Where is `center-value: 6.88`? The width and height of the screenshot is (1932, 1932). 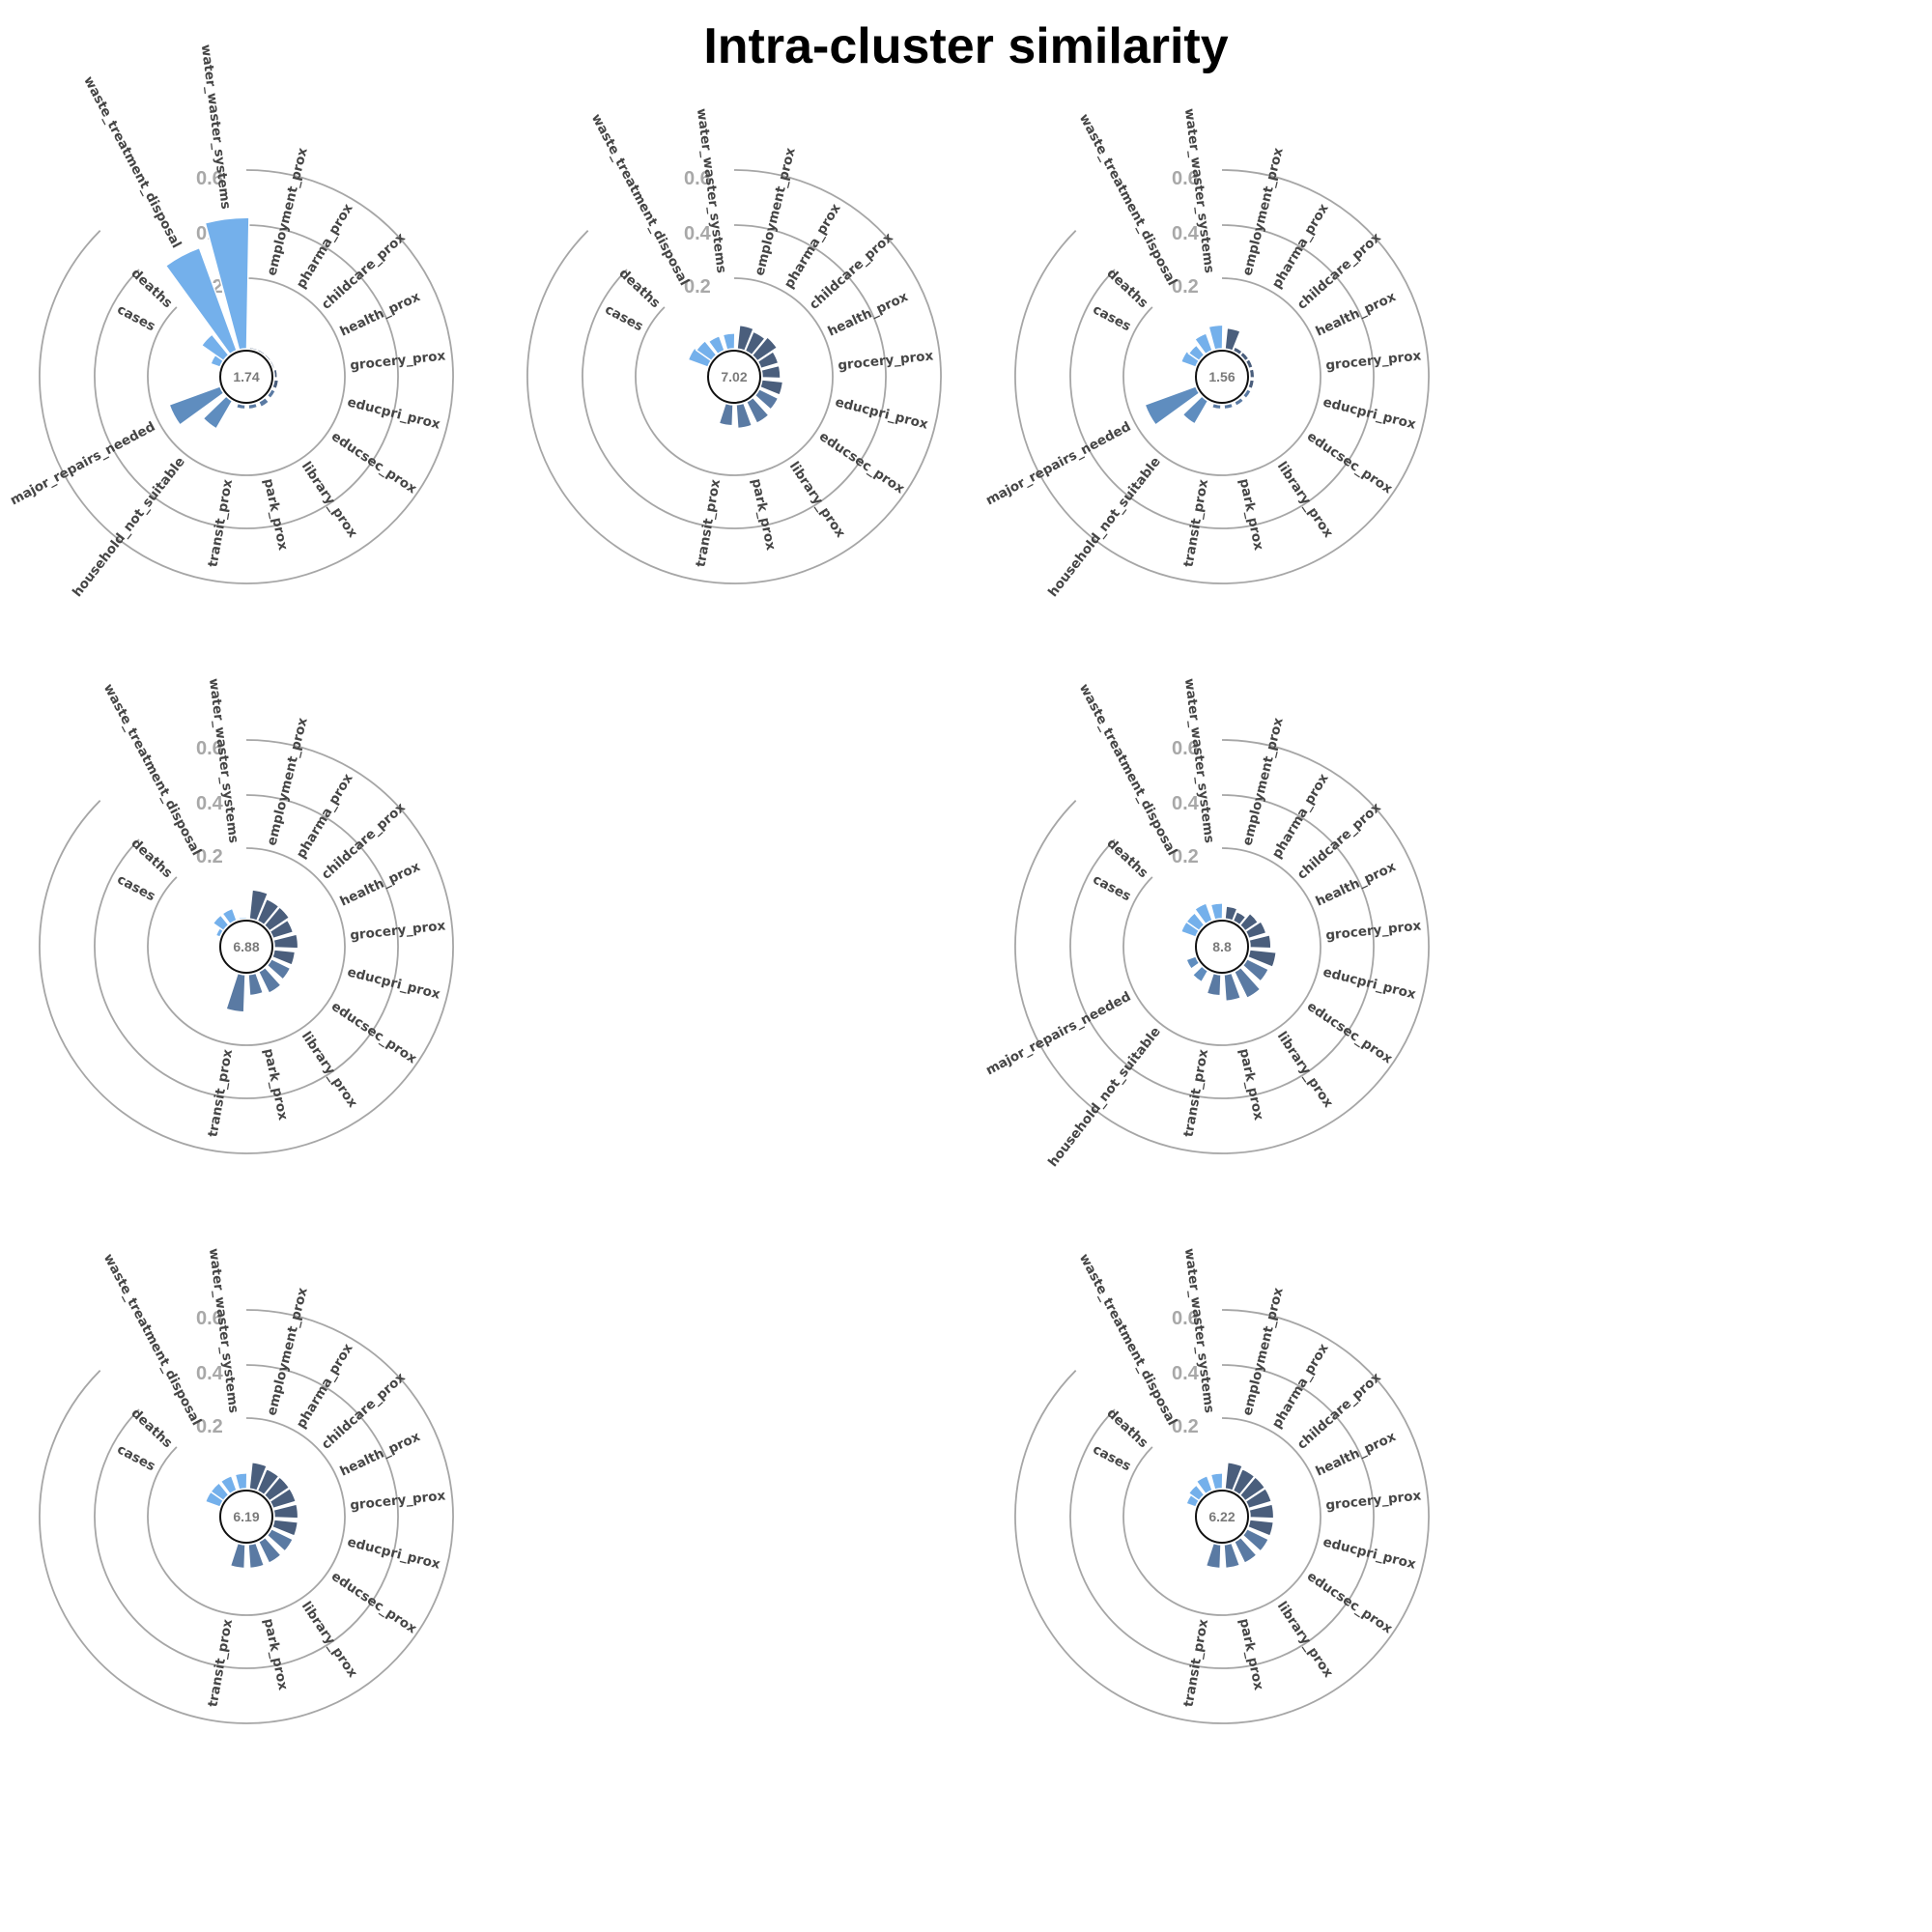
center-value: 6.88 is located at coordinates (246, 946).